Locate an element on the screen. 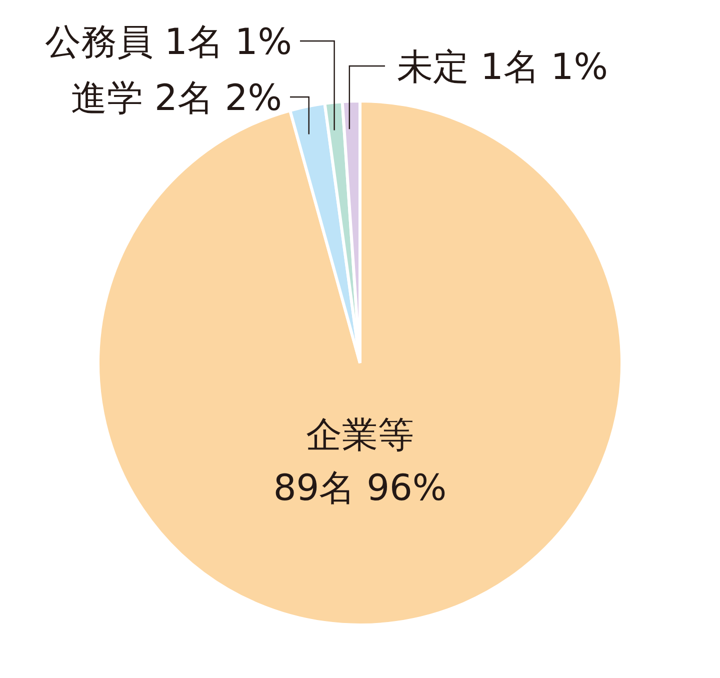  slice-label: 企業等 is located at coordinates (360, 435).